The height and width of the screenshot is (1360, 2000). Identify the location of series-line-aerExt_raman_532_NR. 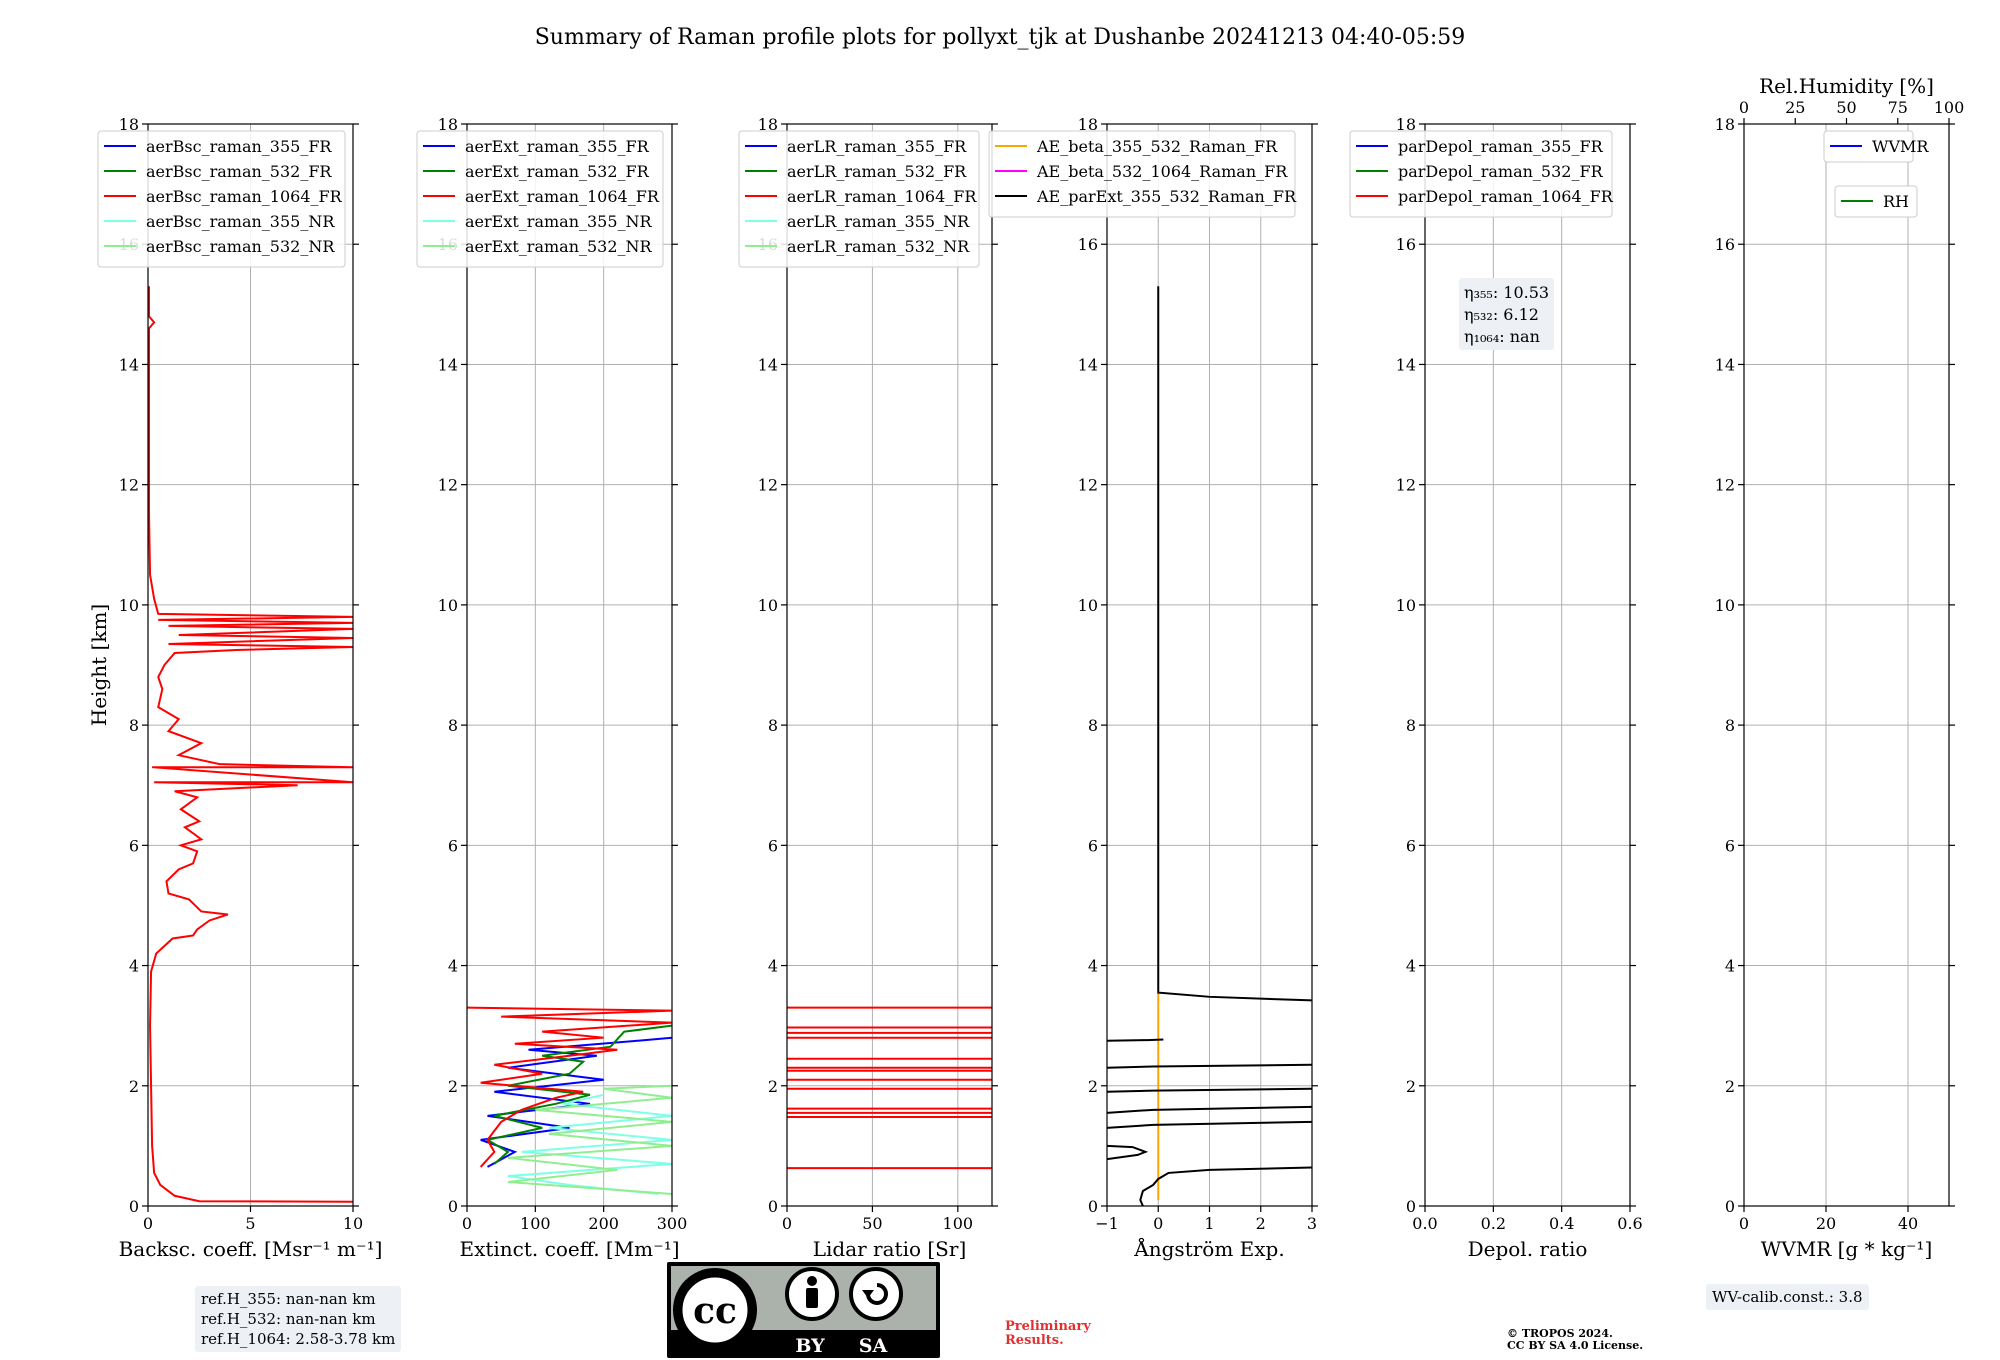
(589, 1139).